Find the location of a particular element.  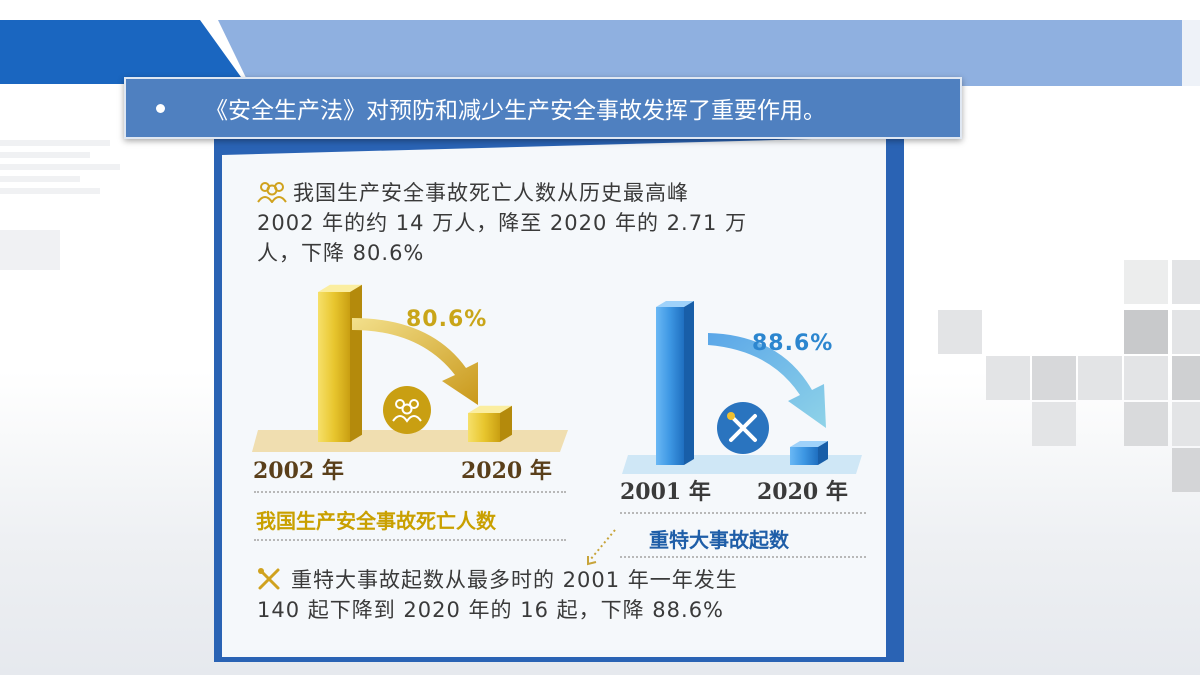

chart-a-percent: 80.6% is located at coordinates (447, 319).